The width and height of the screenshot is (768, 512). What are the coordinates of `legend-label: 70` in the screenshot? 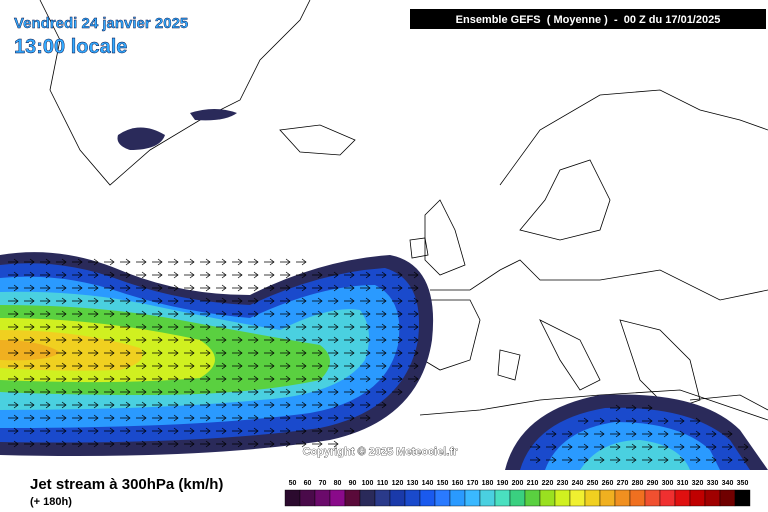 It's located at (323, 483).